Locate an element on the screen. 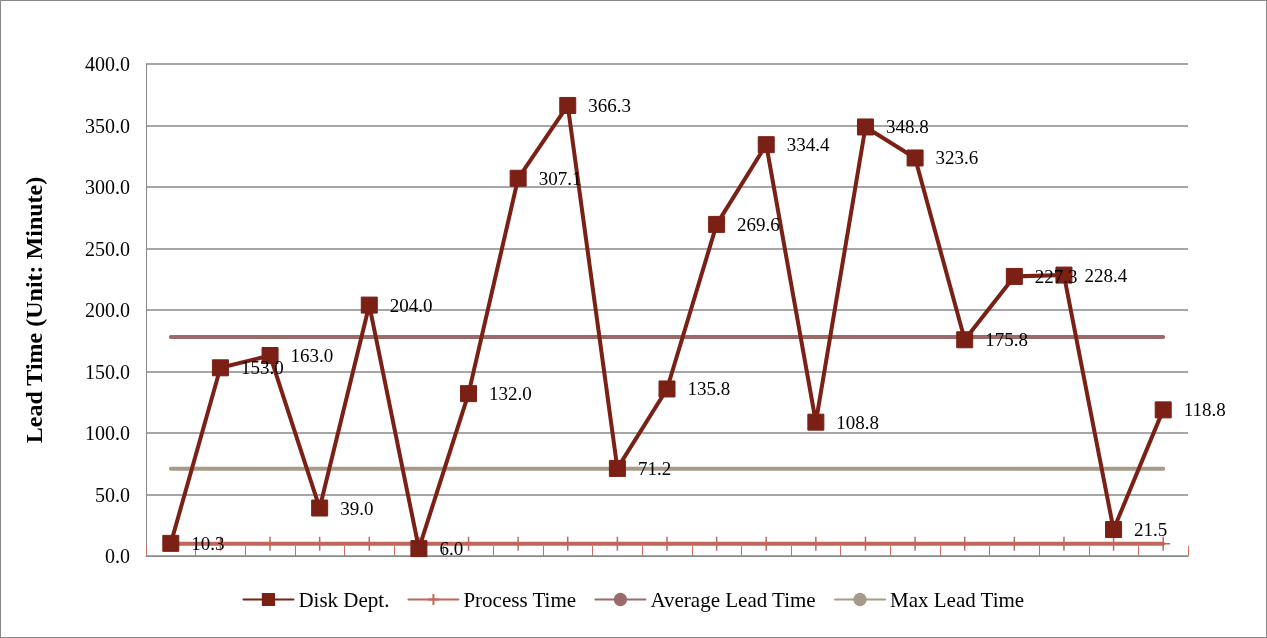 This screenshot has height=638, width=1267. legend-label: Max Lead Time is located at coordinates (957, 599).